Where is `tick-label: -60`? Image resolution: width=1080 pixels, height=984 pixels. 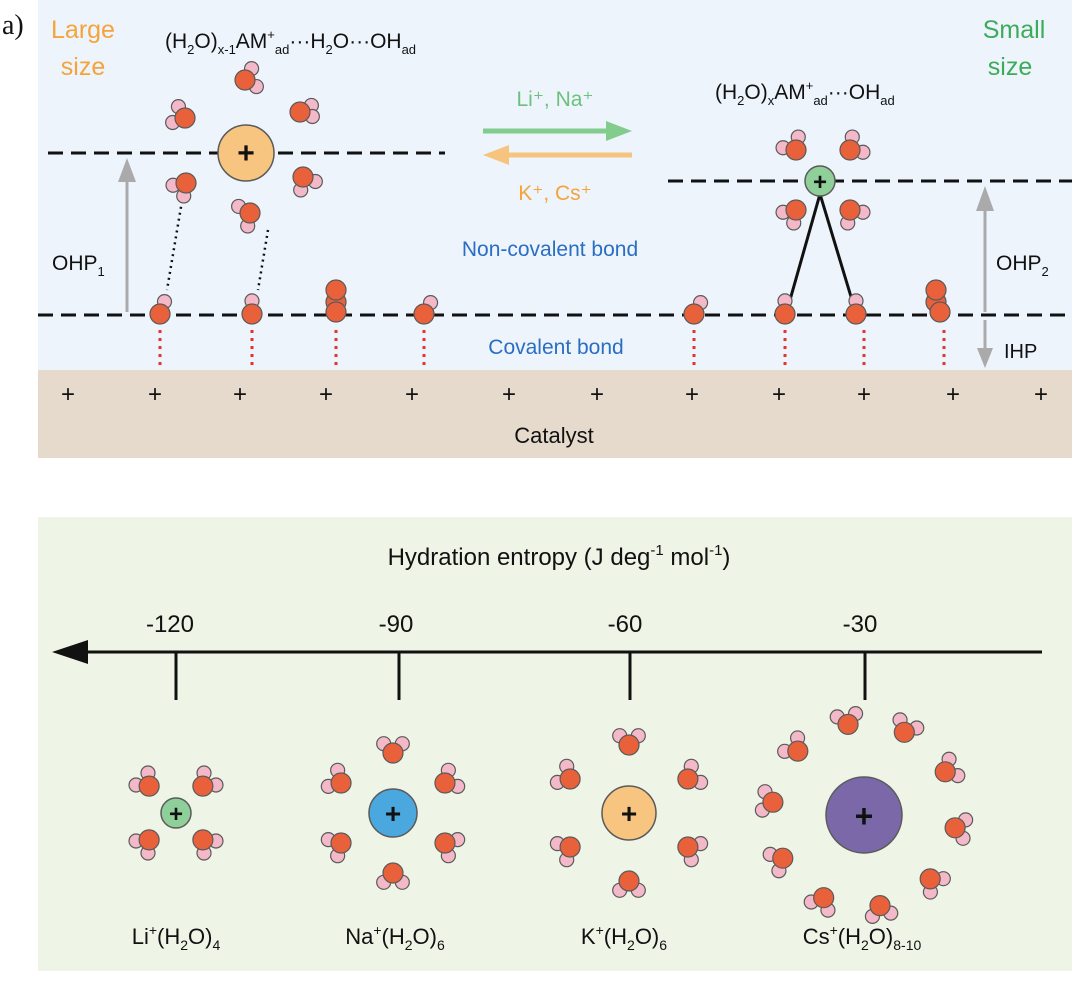 tick-label: -60 is located at coordinates (625, 624).